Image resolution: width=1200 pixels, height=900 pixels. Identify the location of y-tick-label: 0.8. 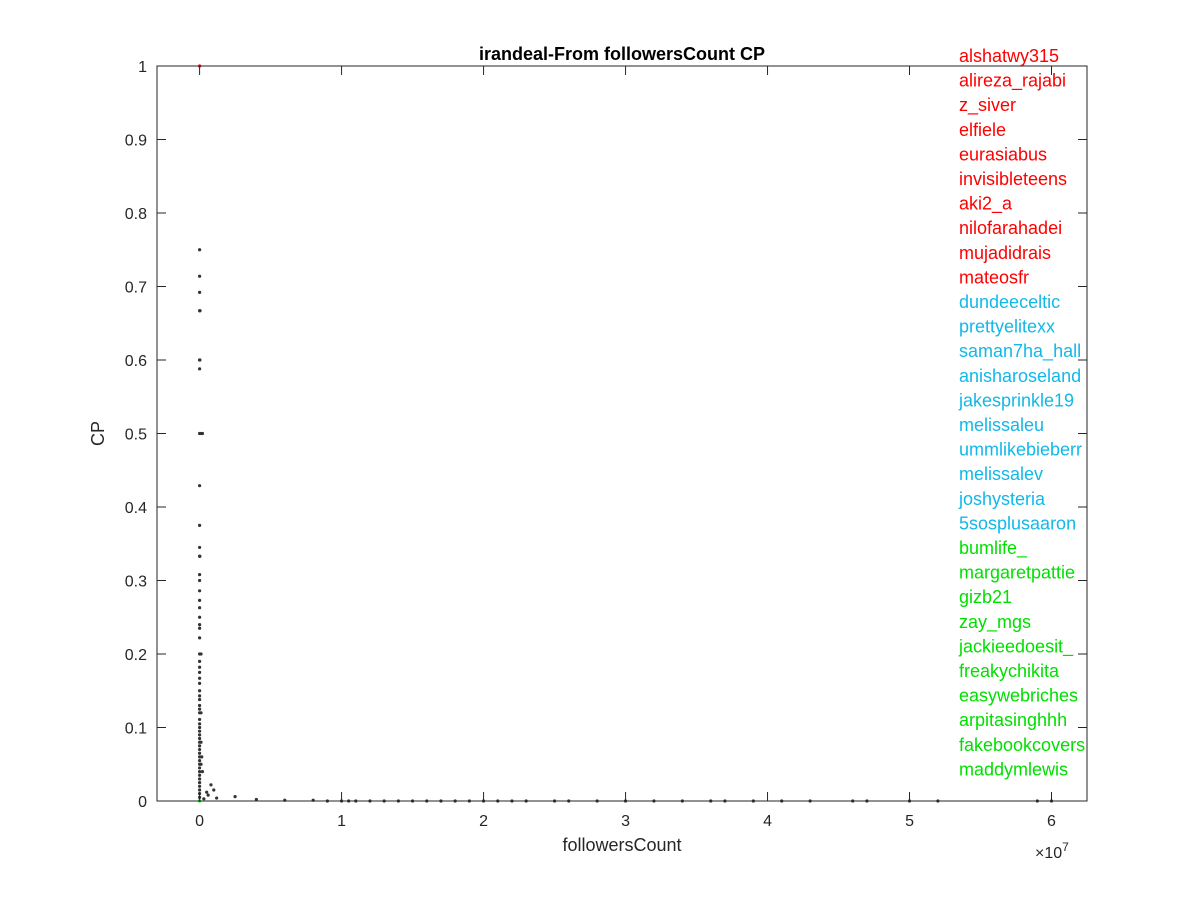
(136, 214).